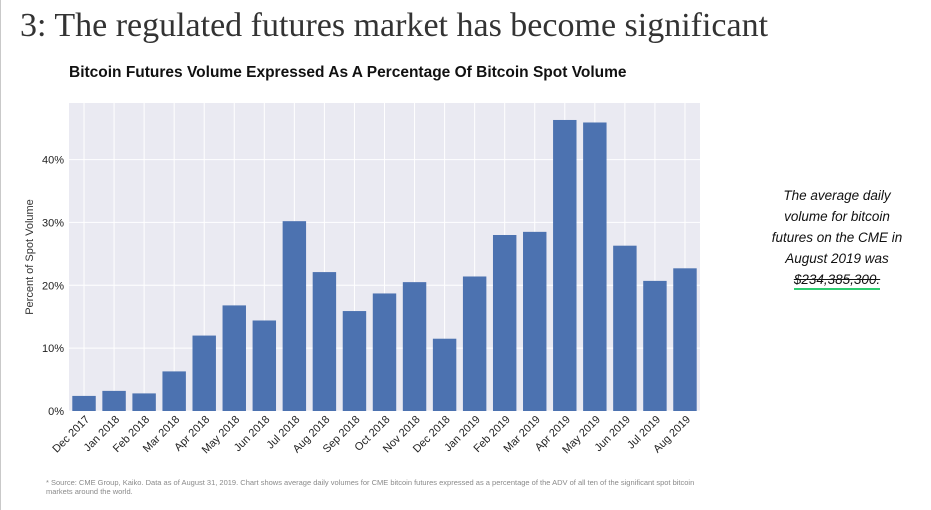  I want to click on y-tick-label: 30%, so click(53, 223).